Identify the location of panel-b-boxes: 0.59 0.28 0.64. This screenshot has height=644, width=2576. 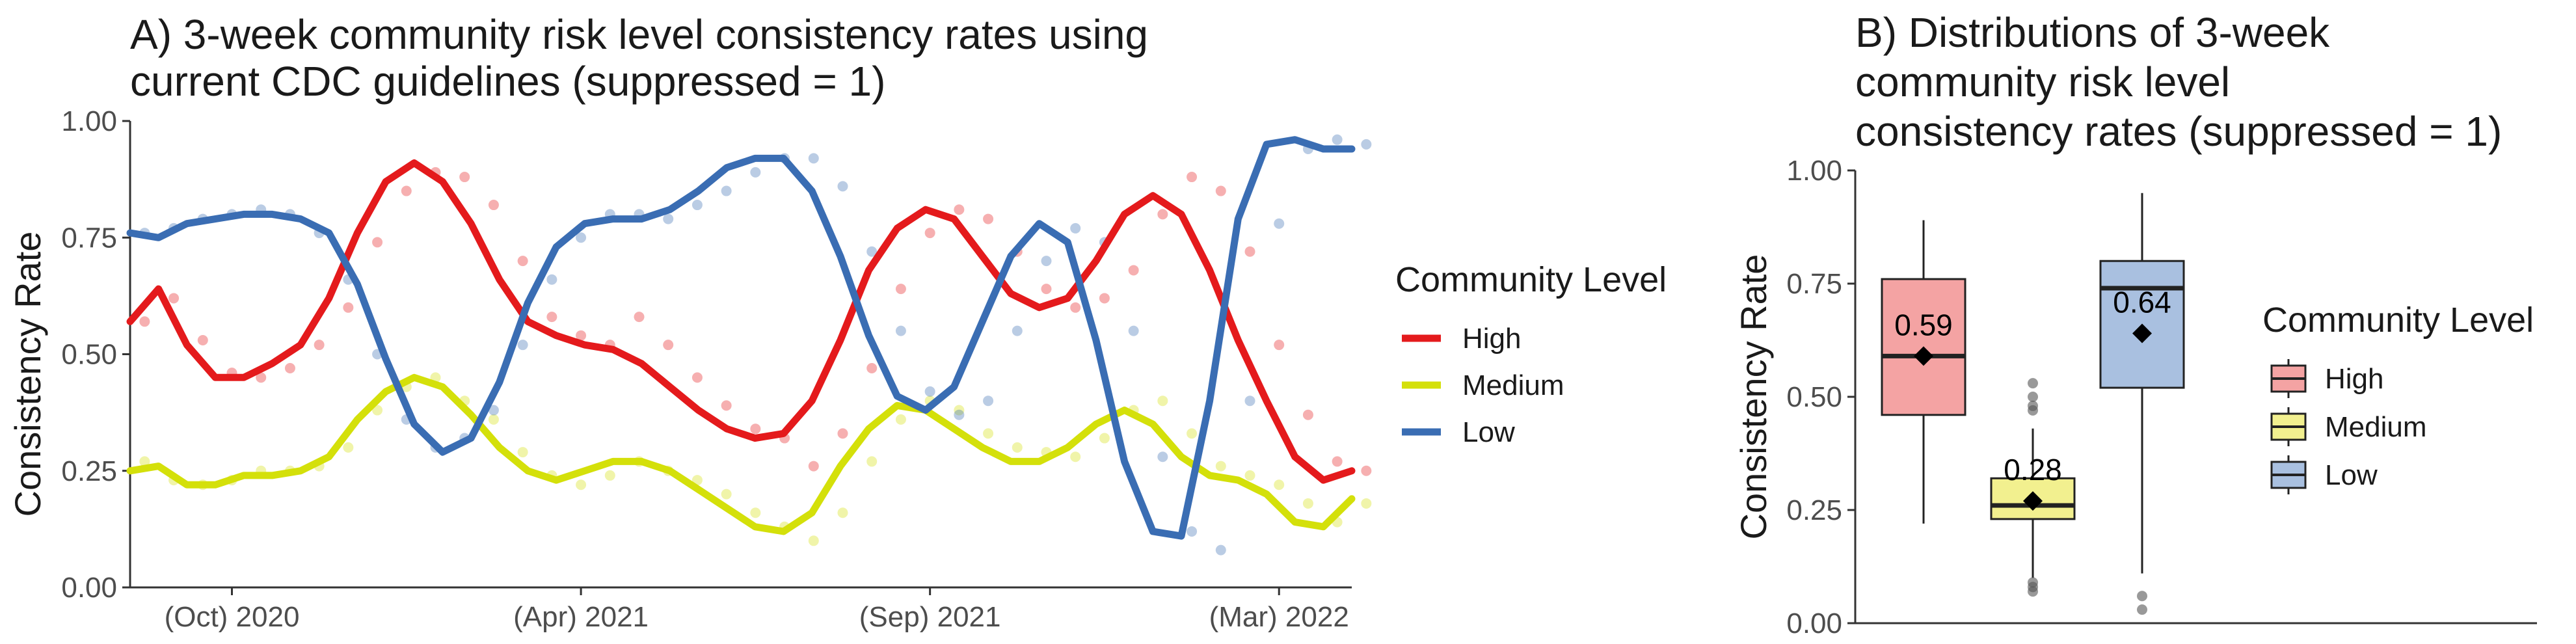
(2033, 404).